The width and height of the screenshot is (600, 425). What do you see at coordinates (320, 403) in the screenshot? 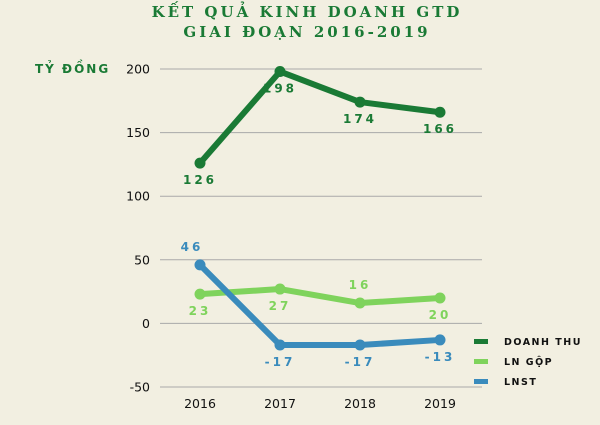
I see `x-axis-ticks: 2016 2017 2018 2019` at bounding box center [320, 403].